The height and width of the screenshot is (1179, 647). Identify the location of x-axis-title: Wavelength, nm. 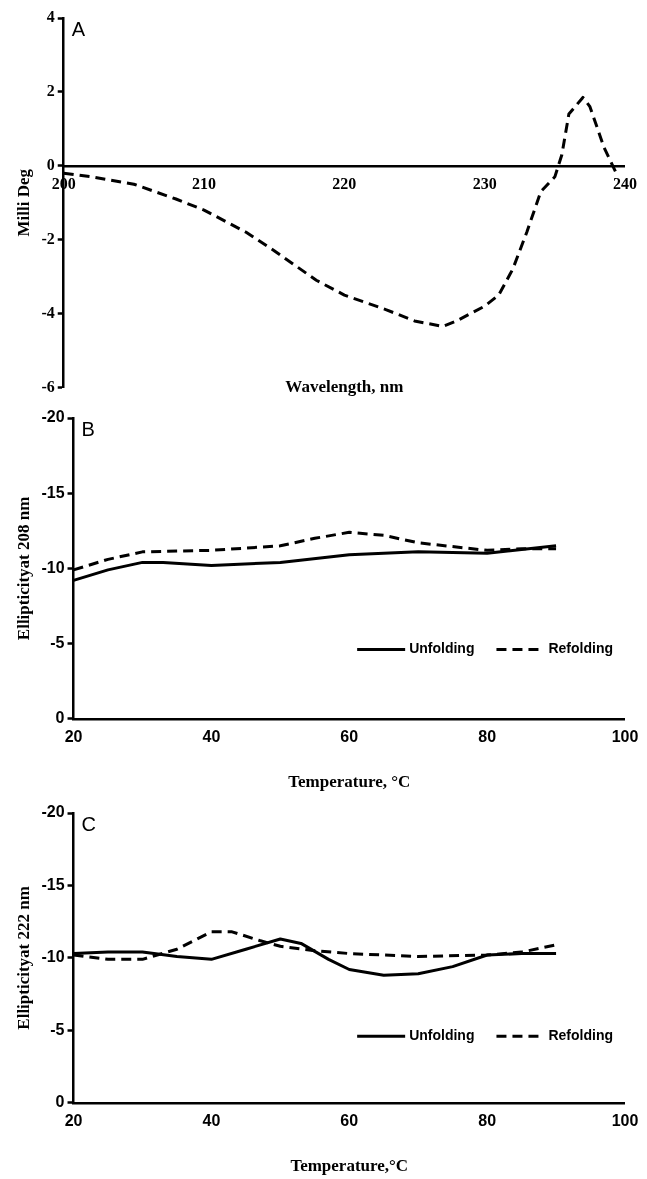
(344, 386).